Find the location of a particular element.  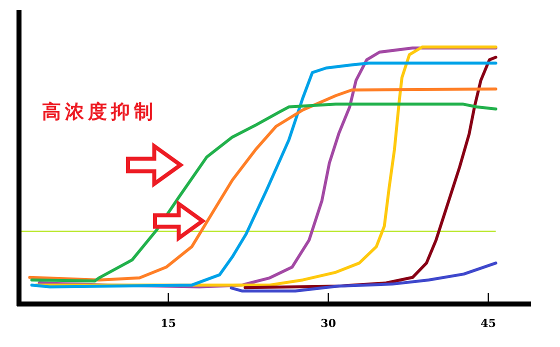

x-tick-label: 15 is located at coordinates (168, 323).